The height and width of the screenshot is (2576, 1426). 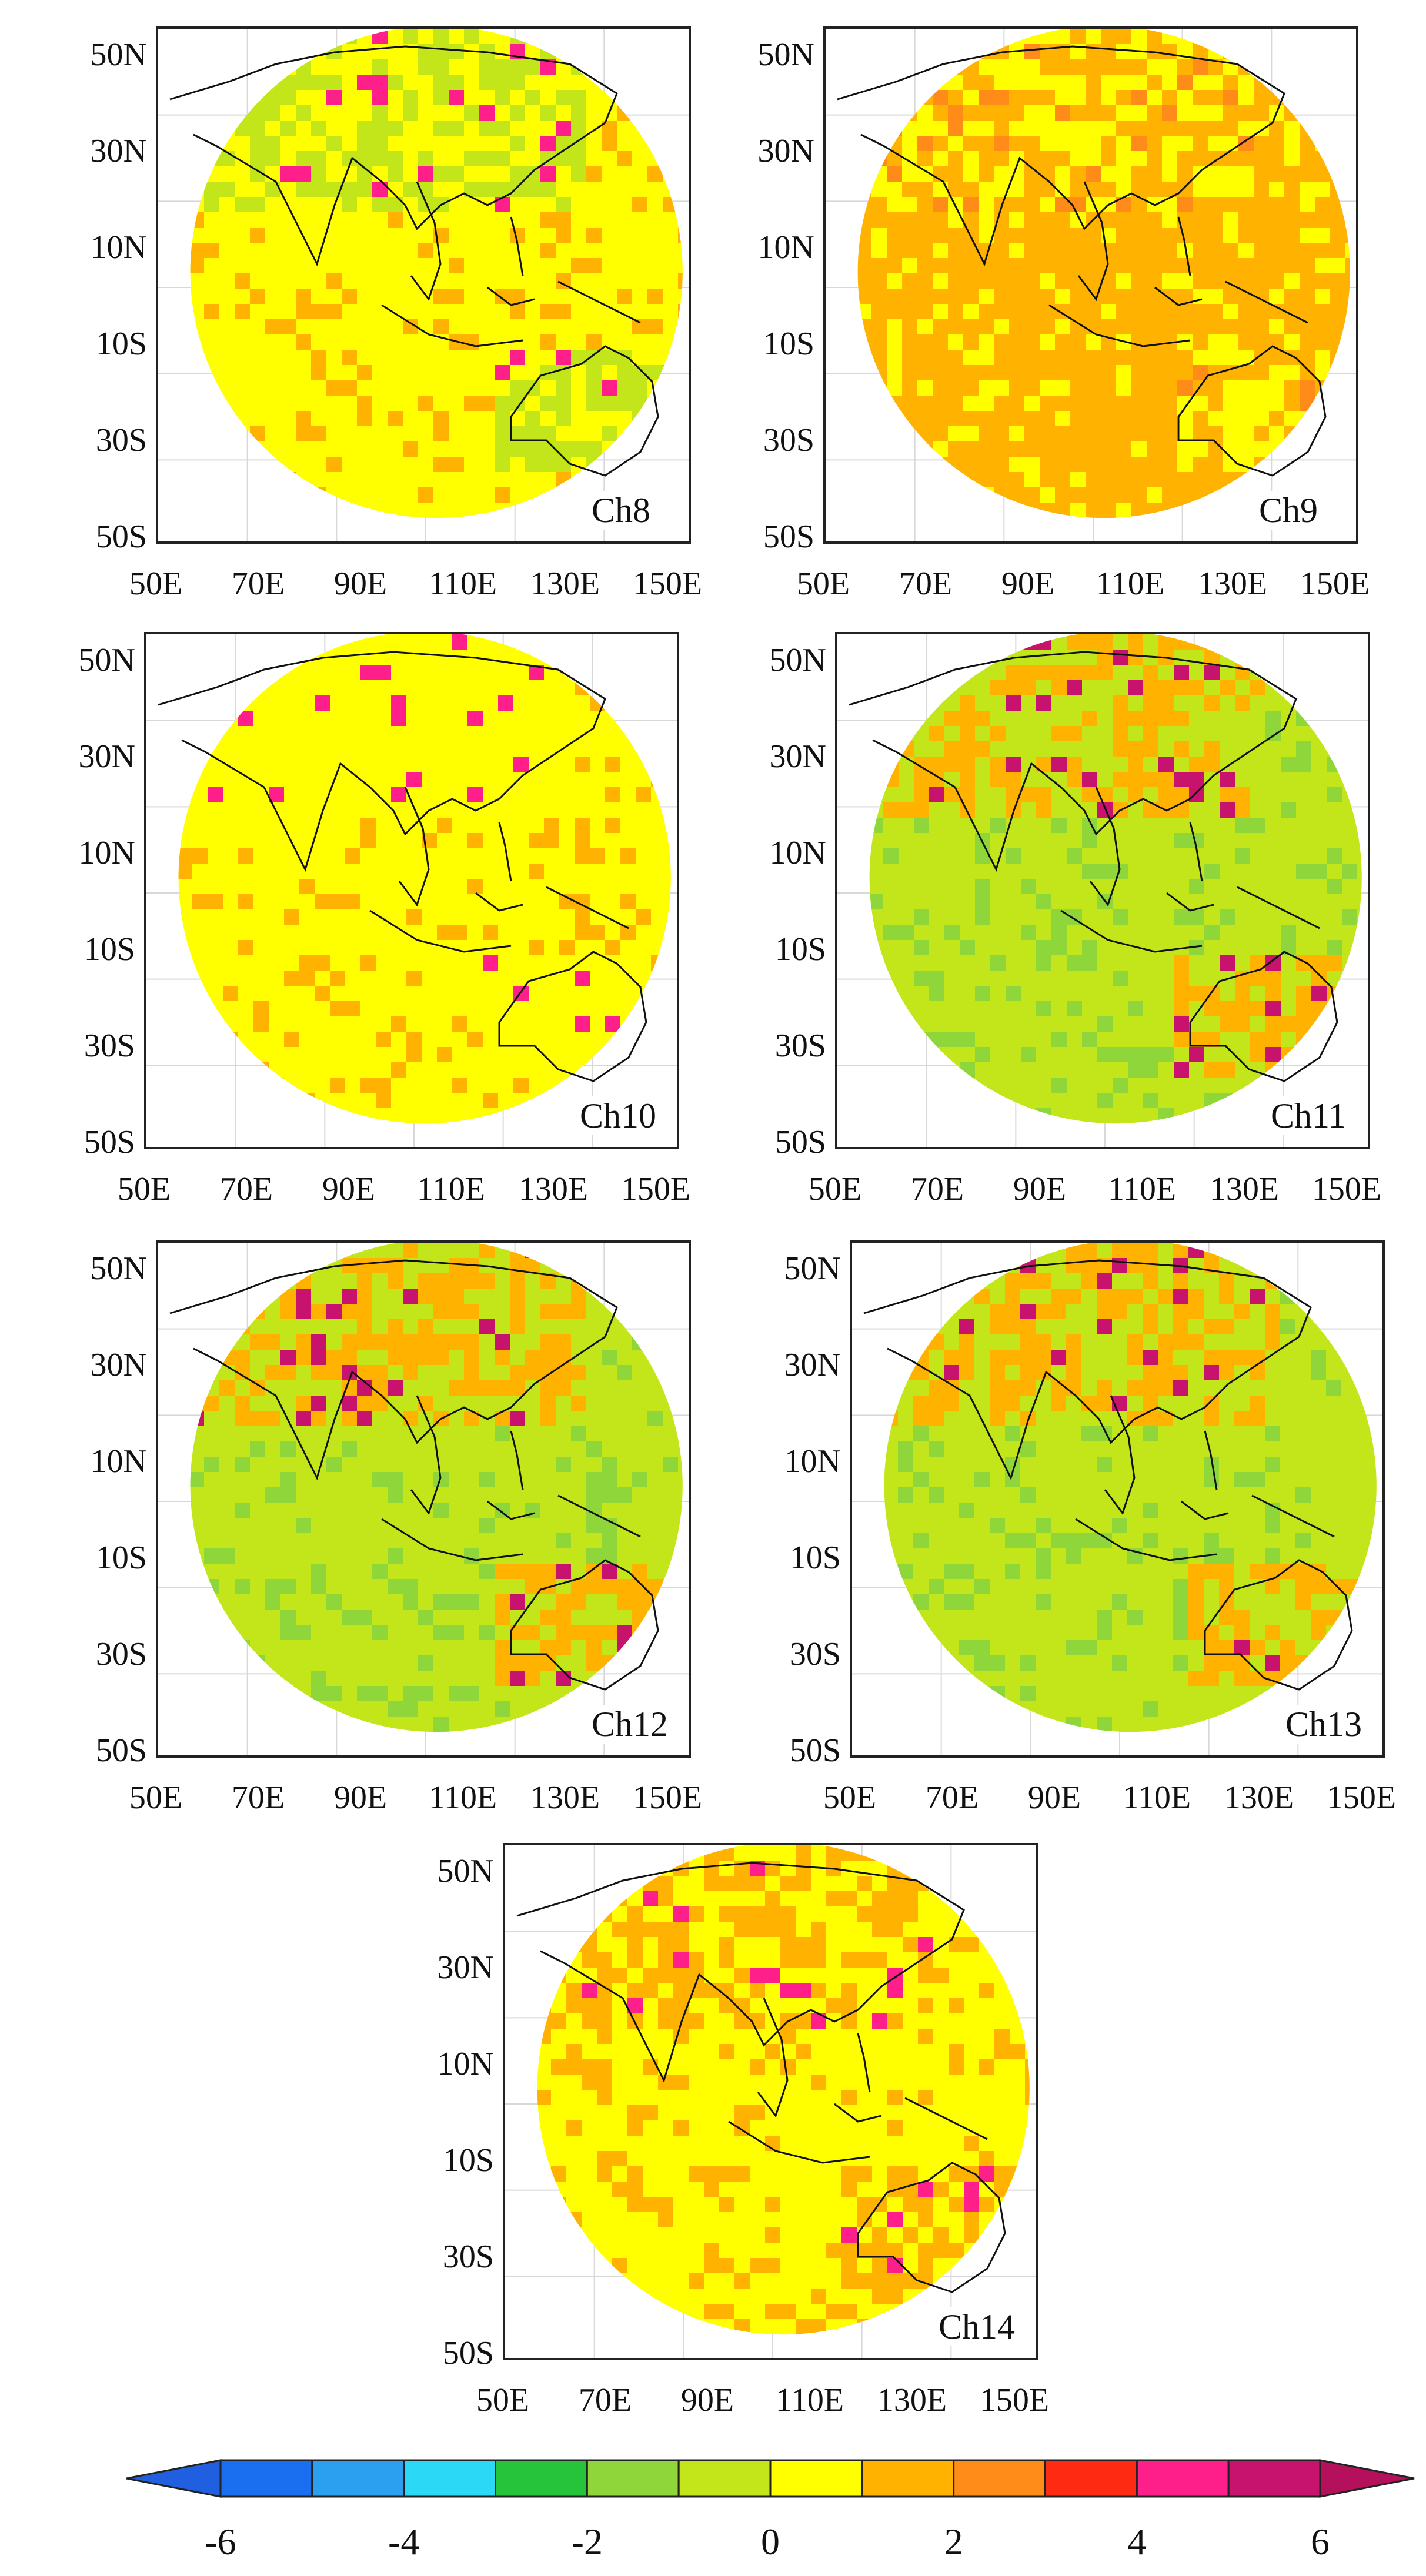 What do you see at coordinates (1130, 584) in the screenshot?
I see `x-tick-label: 110E` at bounding box center [1130, 584].